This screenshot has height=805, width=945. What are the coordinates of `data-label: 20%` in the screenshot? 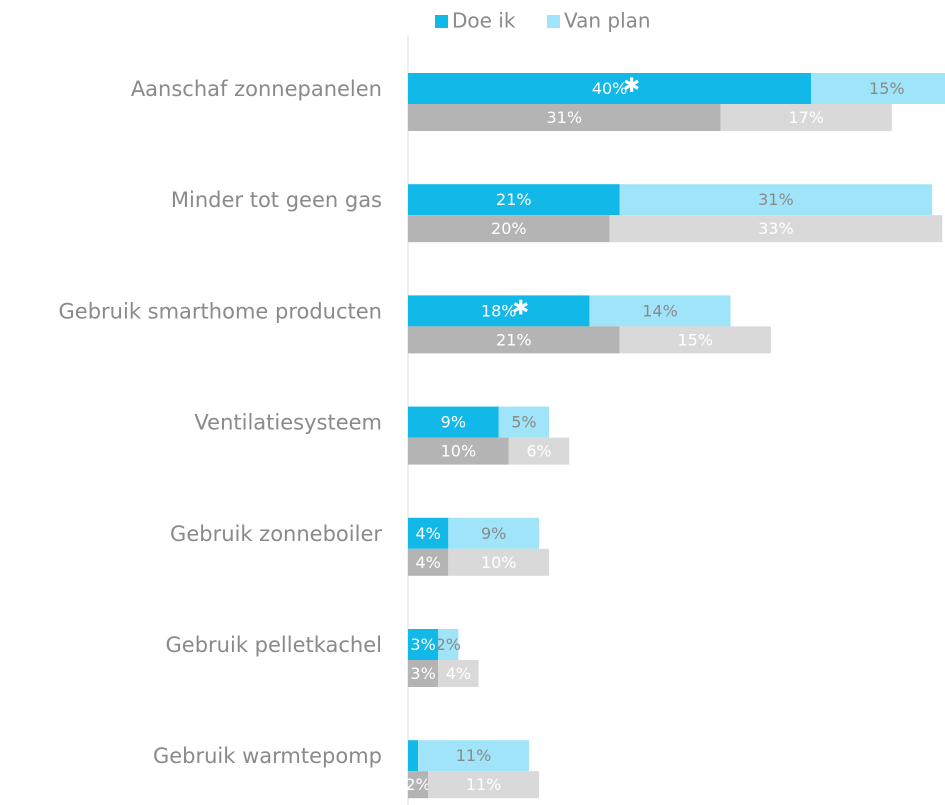 It's located at (509, 228).